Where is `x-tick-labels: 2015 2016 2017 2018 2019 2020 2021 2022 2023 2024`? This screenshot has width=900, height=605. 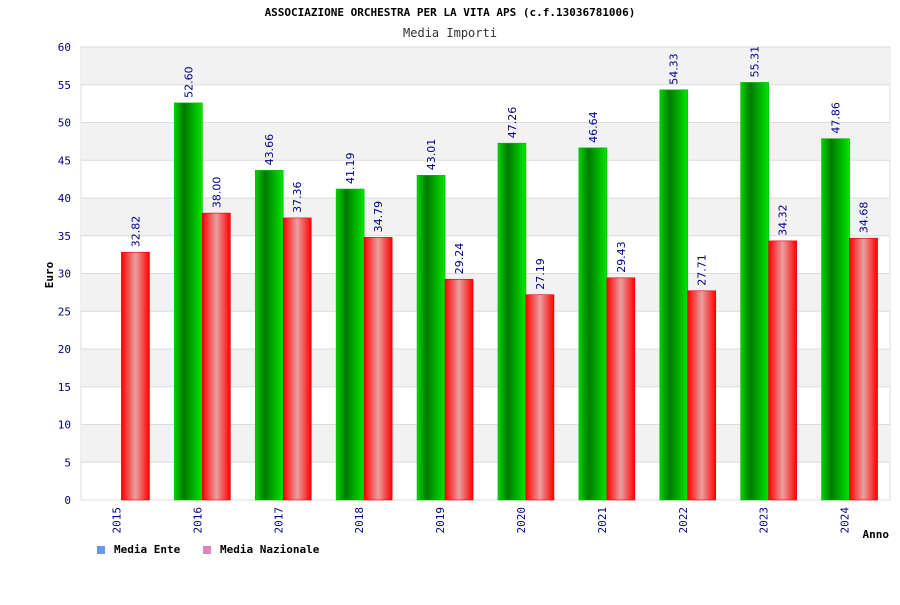
x-tick-labels: 2015 2016 2017 2018 2019 2020 2021 2022 2023 2024 is located at coordinates (480, 520).